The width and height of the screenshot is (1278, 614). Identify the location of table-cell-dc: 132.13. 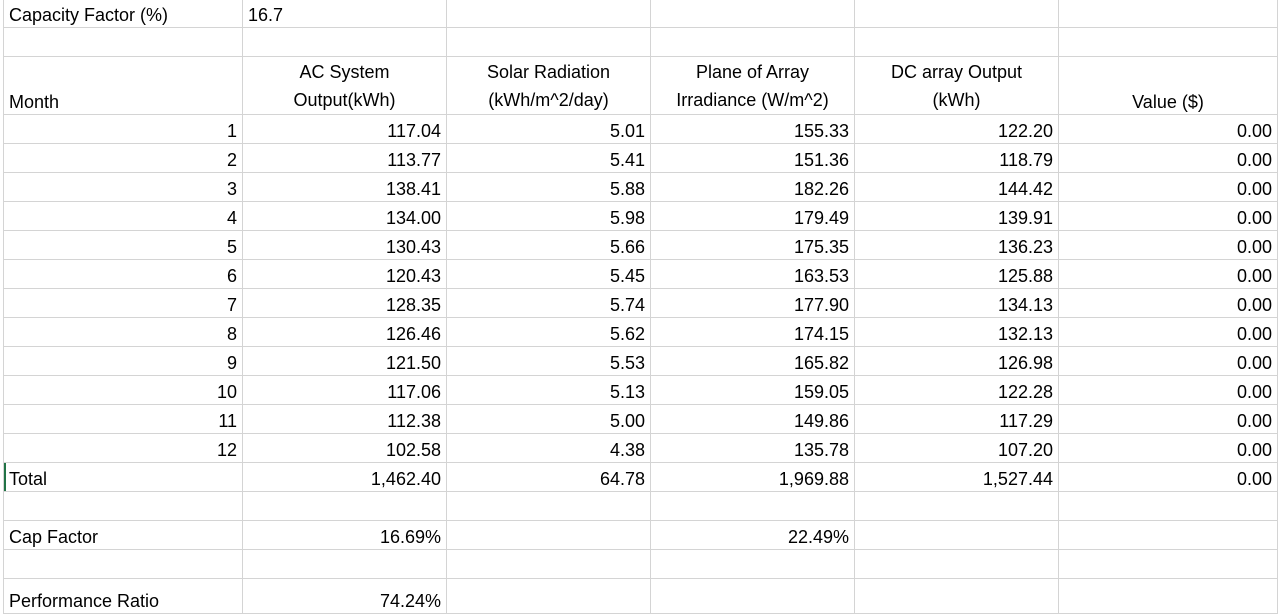
(957, 332).